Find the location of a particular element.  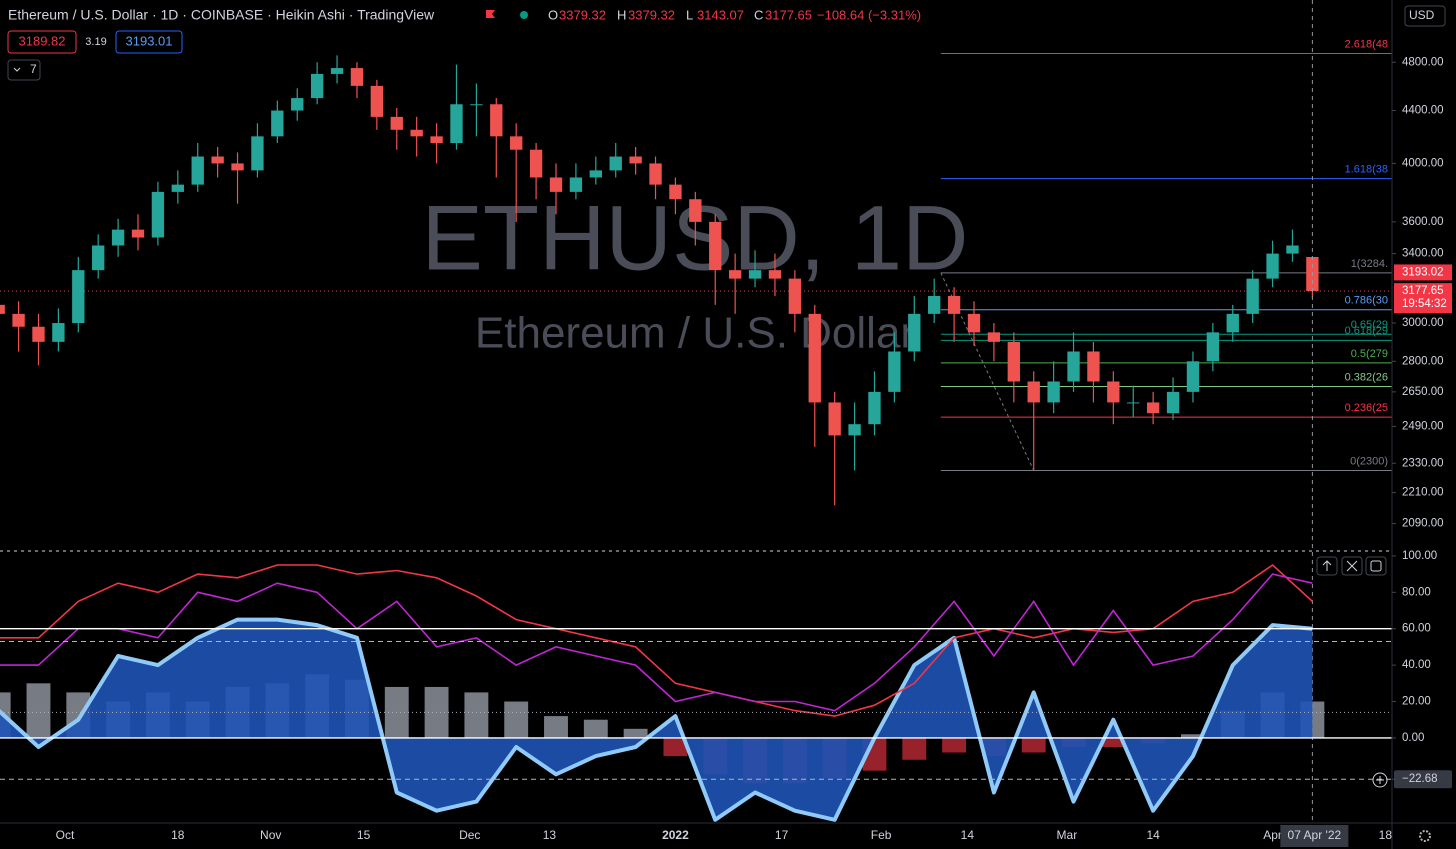

currency-select is located at coordinates (1425, 16).